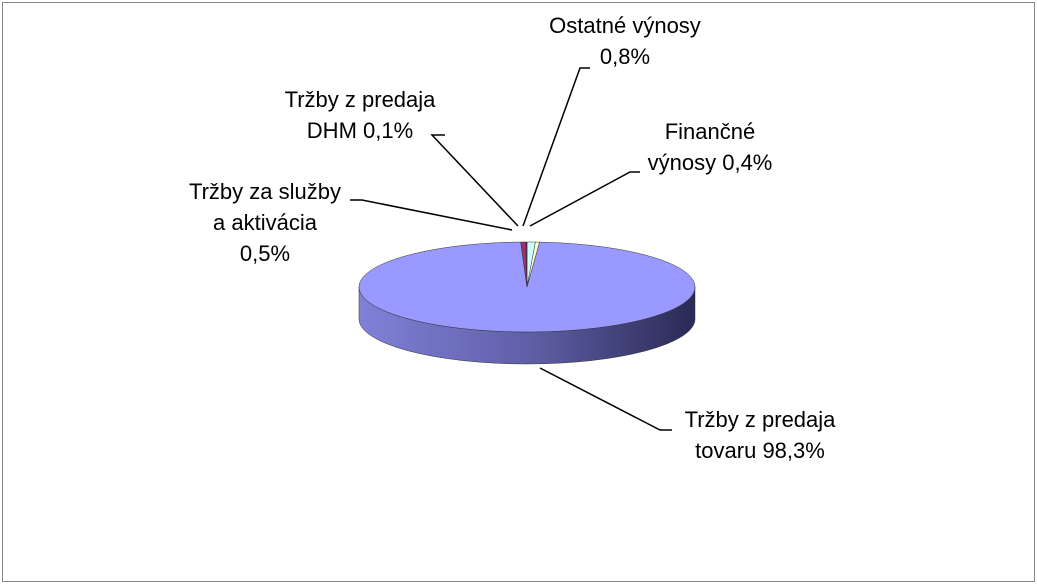  Describe the element at coordinates (625, 25) in the screenshot. I see `label-name: Ostatné výnosy` at that location.